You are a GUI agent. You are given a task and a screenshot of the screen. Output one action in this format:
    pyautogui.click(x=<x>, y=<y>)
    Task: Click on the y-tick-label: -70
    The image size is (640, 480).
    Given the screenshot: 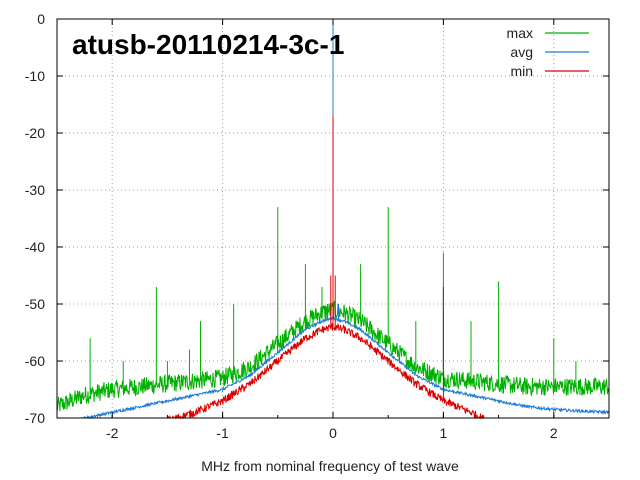 What is the action you would take?
    pyautogui.click(x=35, y=418)
    